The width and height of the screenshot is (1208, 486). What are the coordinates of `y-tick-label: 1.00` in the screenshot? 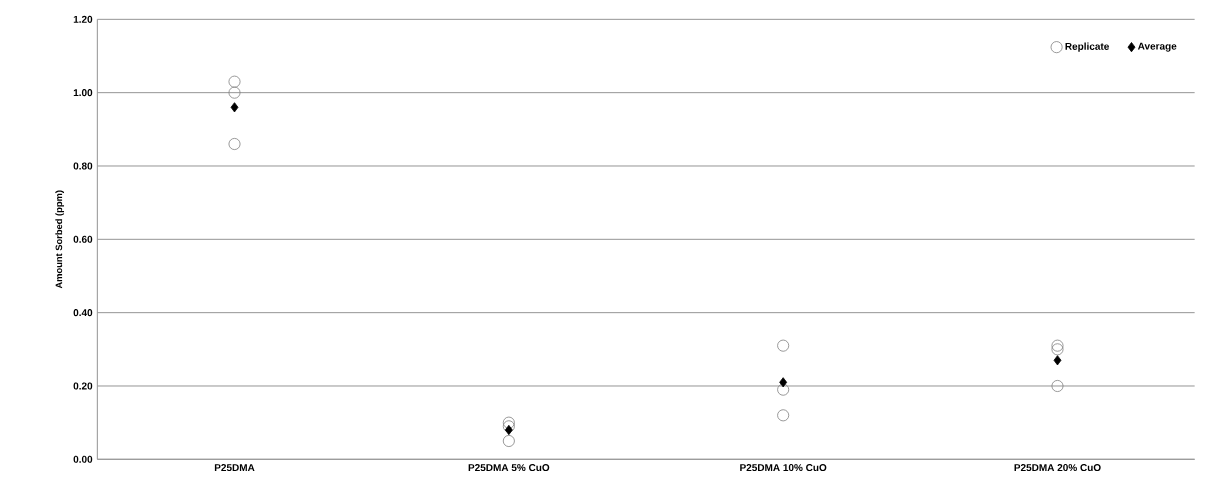 It's located at (83, 93).